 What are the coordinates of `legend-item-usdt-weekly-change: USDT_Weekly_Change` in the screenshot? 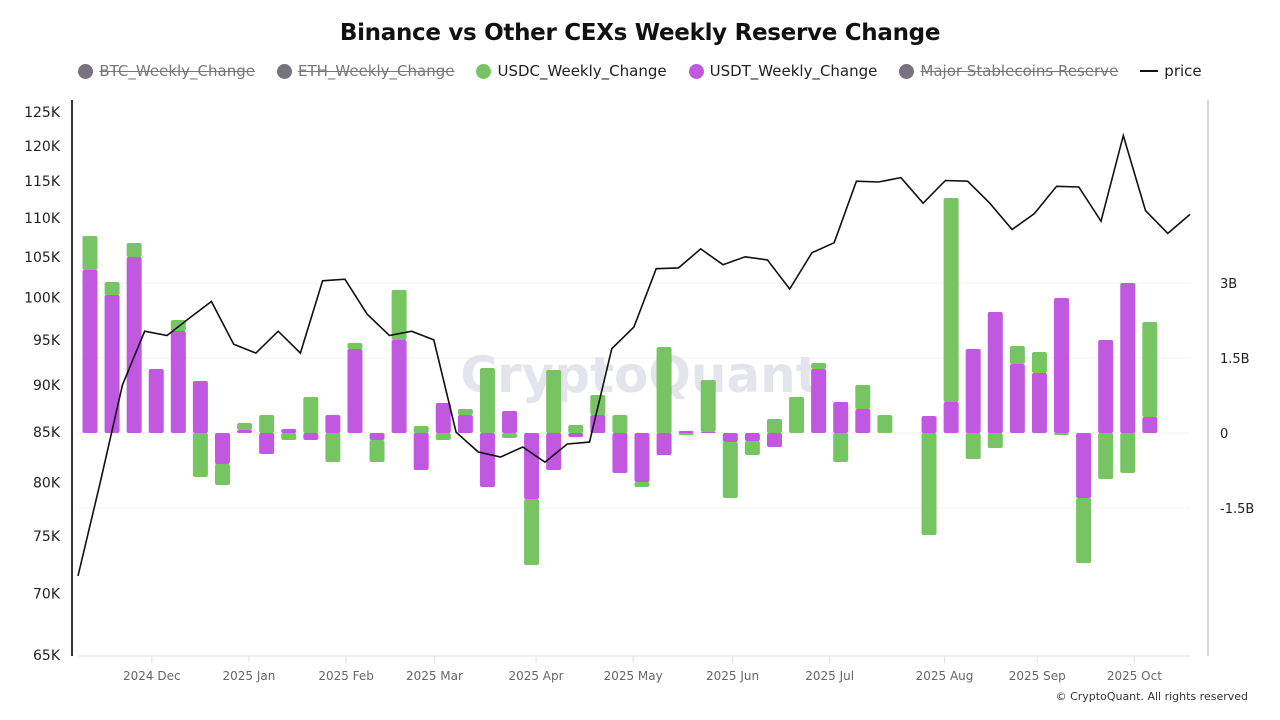 It's located at (782, 71).